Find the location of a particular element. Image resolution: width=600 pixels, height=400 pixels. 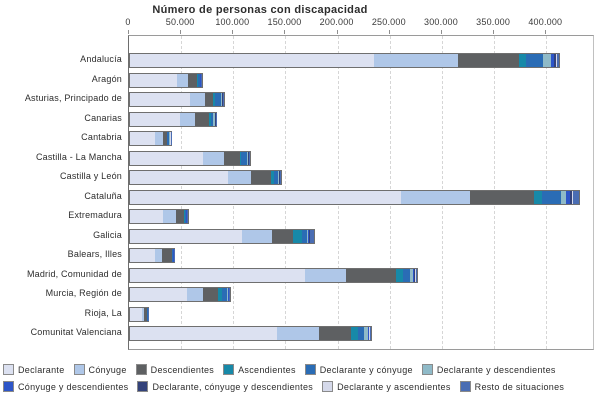

legend-item-declarante: Declarante is located at coordinates (34, 369).